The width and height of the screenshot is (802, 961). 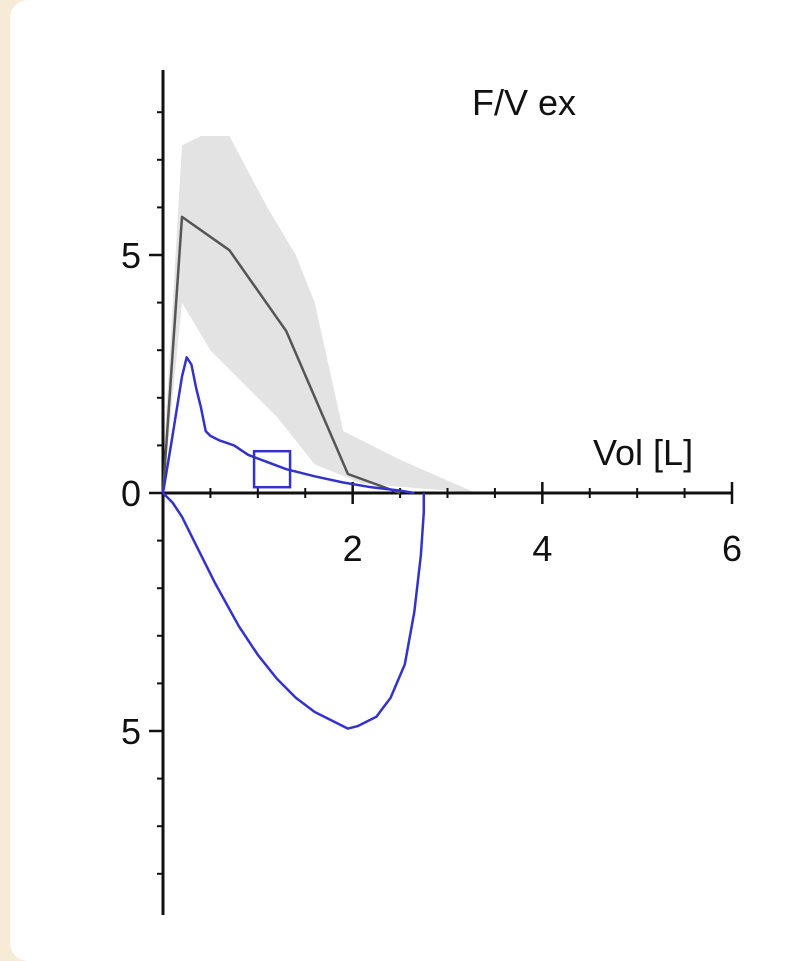 I want to click on x-tick-label: 6, so click(x=732, y=548).